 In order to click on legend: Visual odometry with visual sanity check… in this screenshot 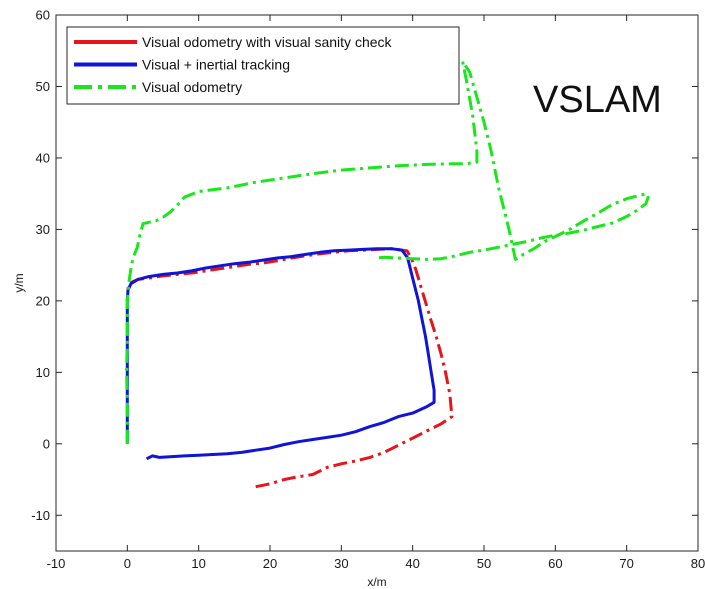, I will do `click(263, 65)`.